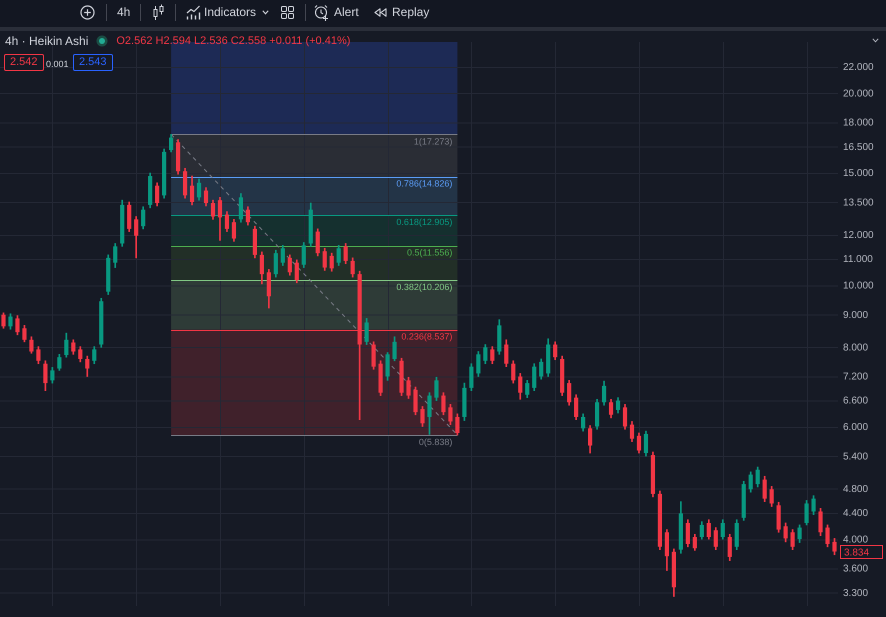  I want to click on annotation: 2.543, so click(93, 62).